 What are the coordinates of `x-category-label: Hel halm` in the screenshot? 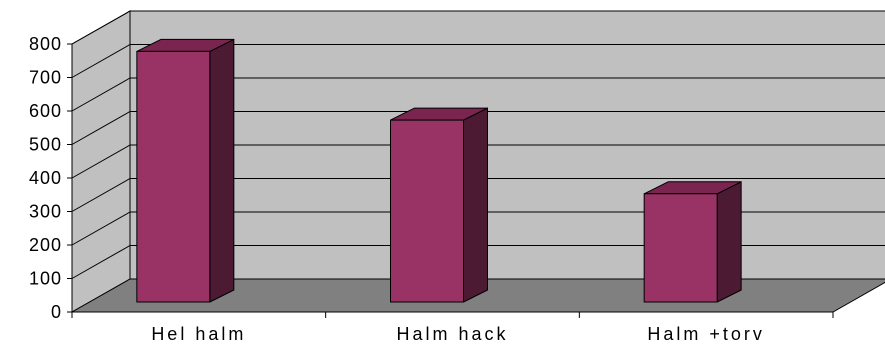 It's located at (198, 334).